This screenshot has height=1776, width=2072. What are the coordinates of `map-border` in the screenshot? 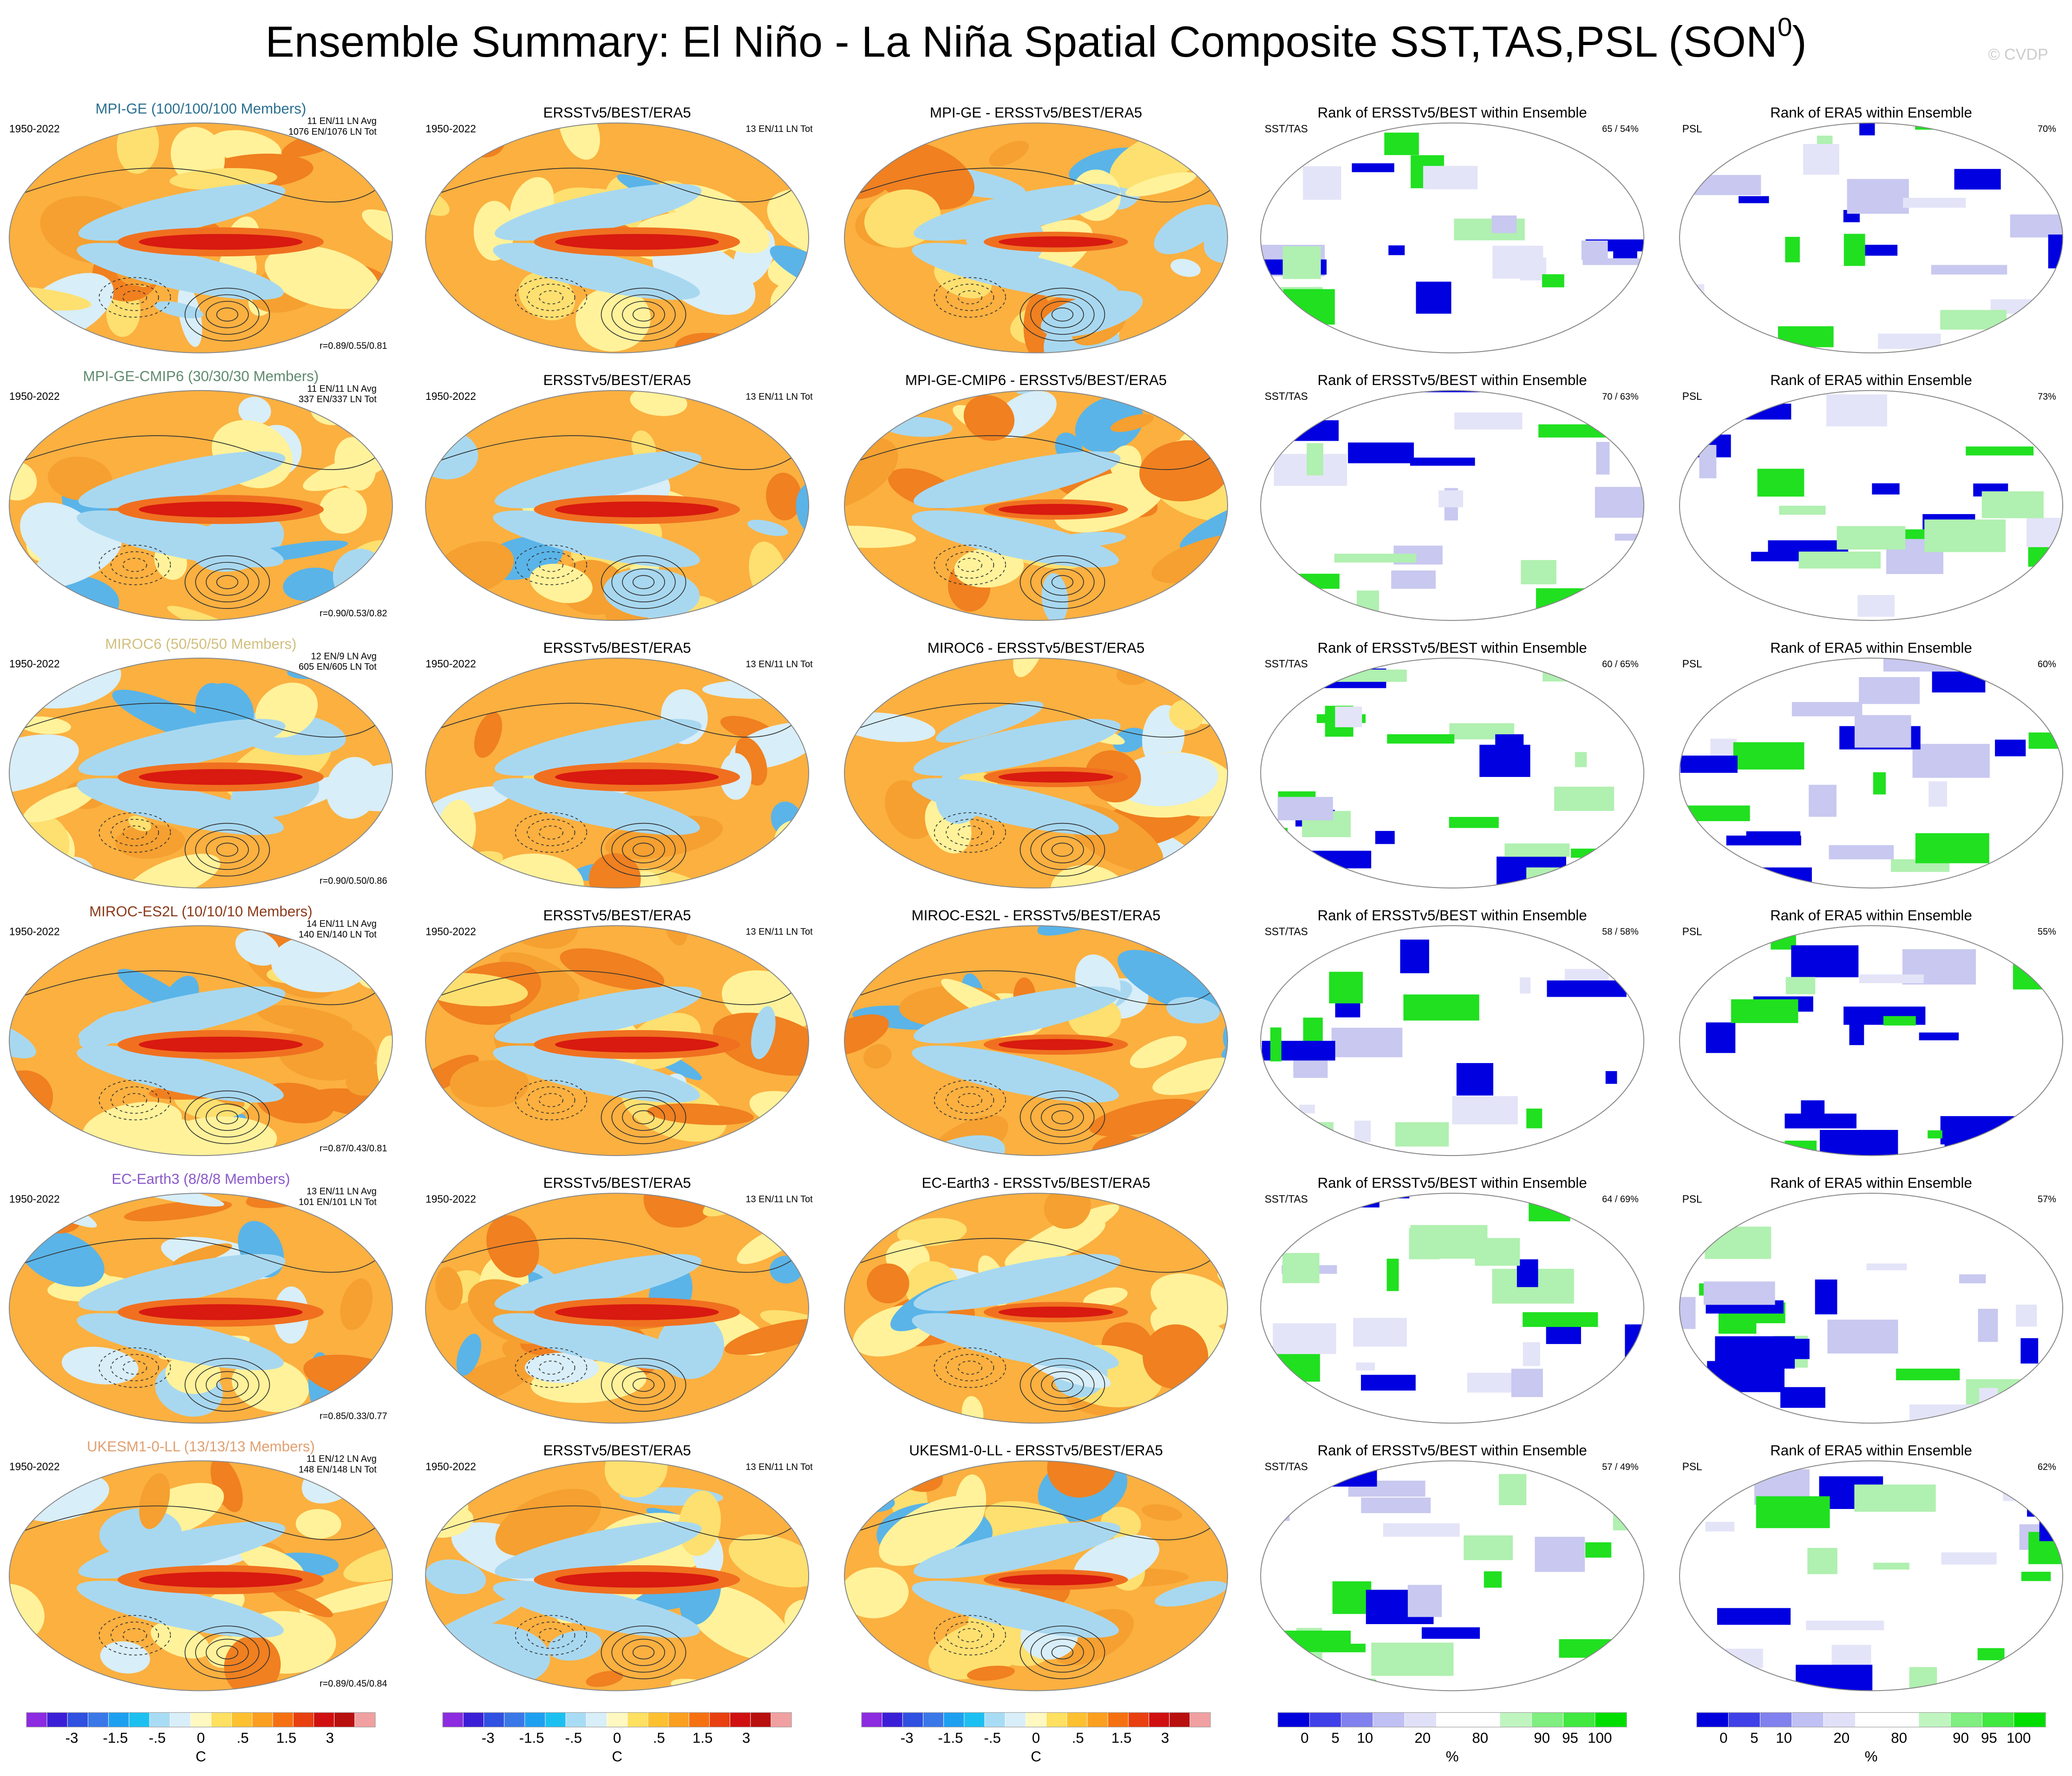 It's located at (1452, 1308).